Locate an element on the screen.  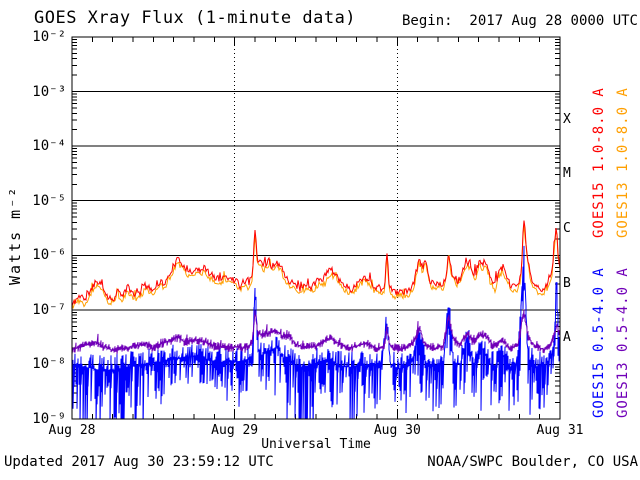
flare-class-label: M is located at coordinates (567, 174).